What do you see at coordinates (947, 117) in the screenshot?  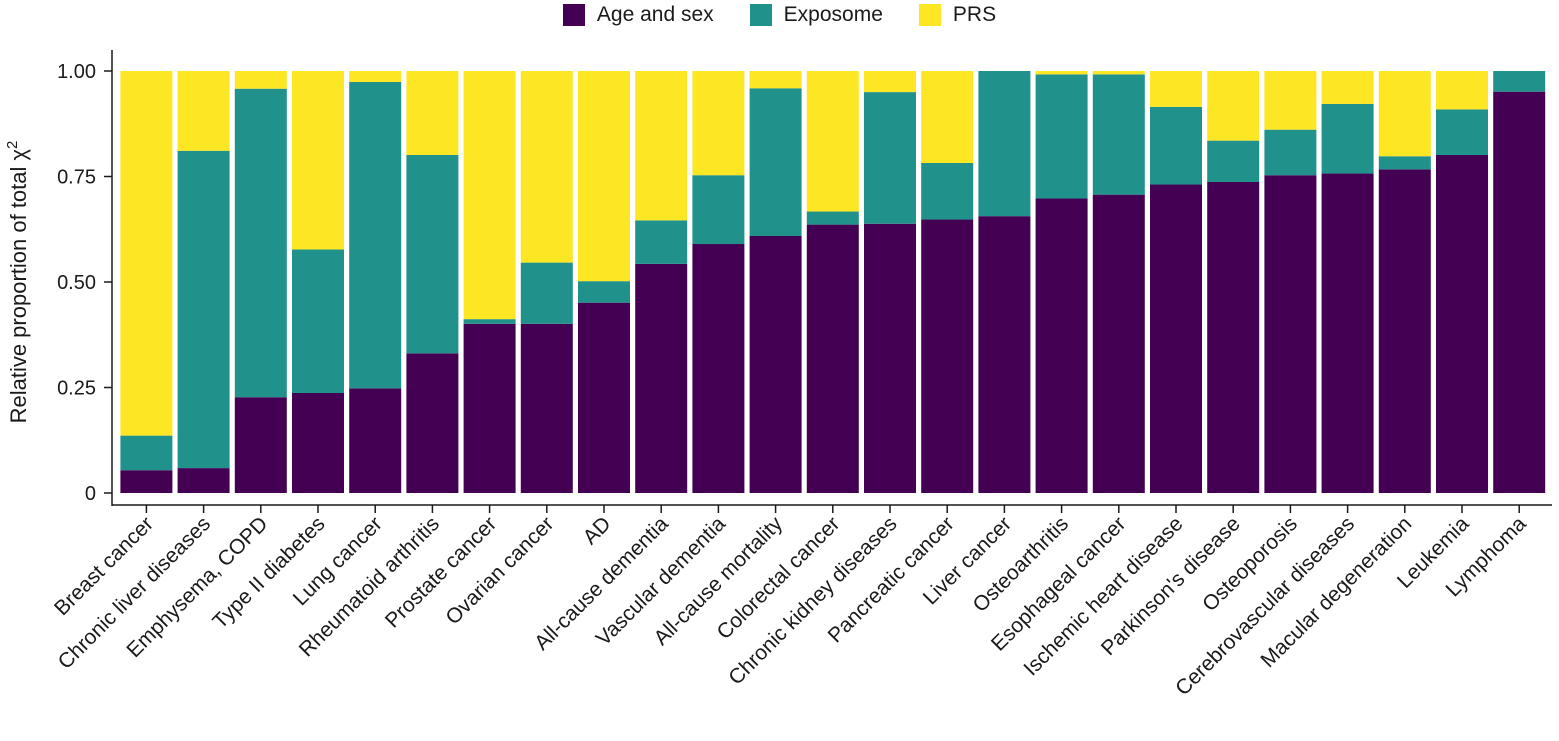 I see `bar-pancreatic-cancer-prs` at bounding box center [947, 117].